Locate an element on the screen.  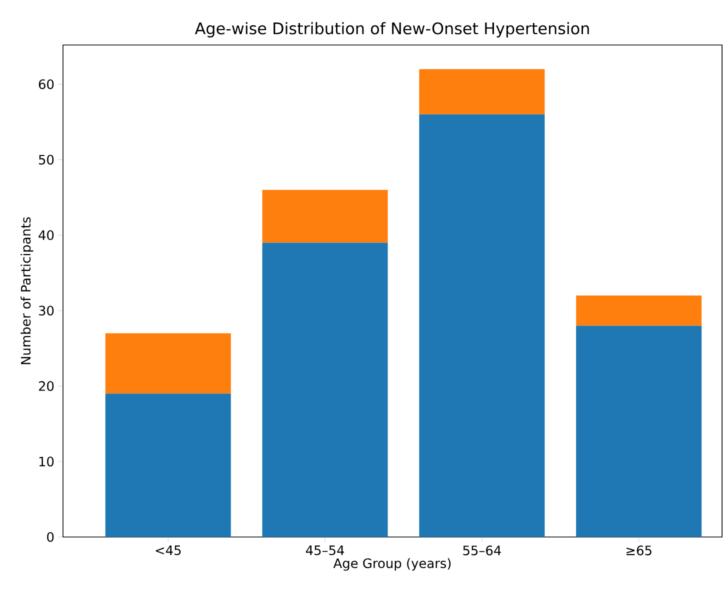
chart-title: Age-wise Distribution of New-Onset Hypertension is located at coordinates (391, 30).